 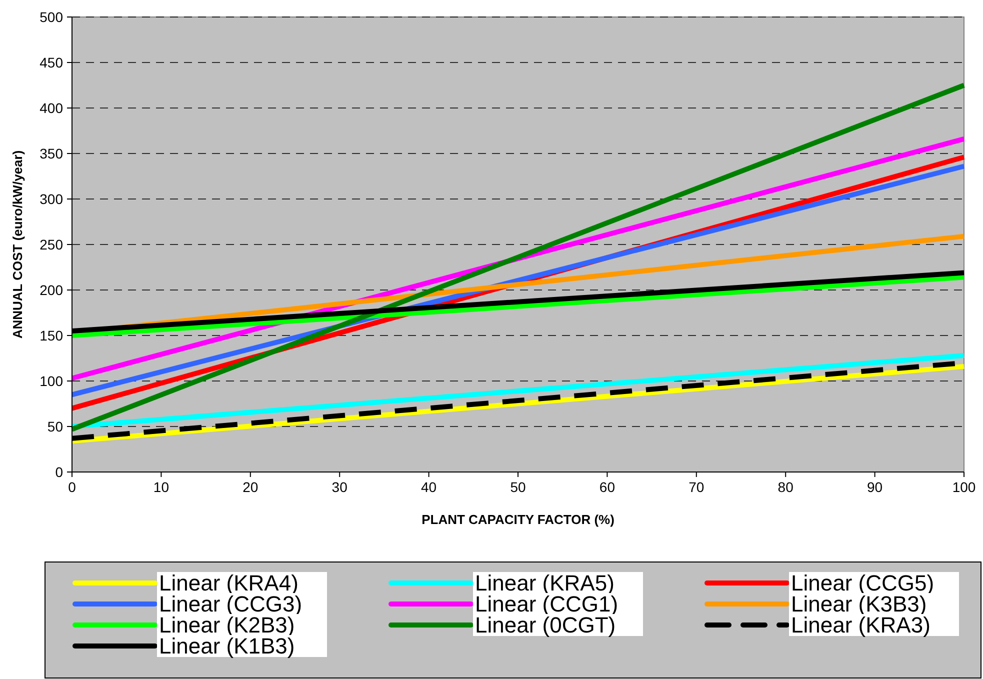 What do you see at coordinates (518, 487) in the screenshot?
I see `x-tick-label: 50` at bounding box center [518, 487].